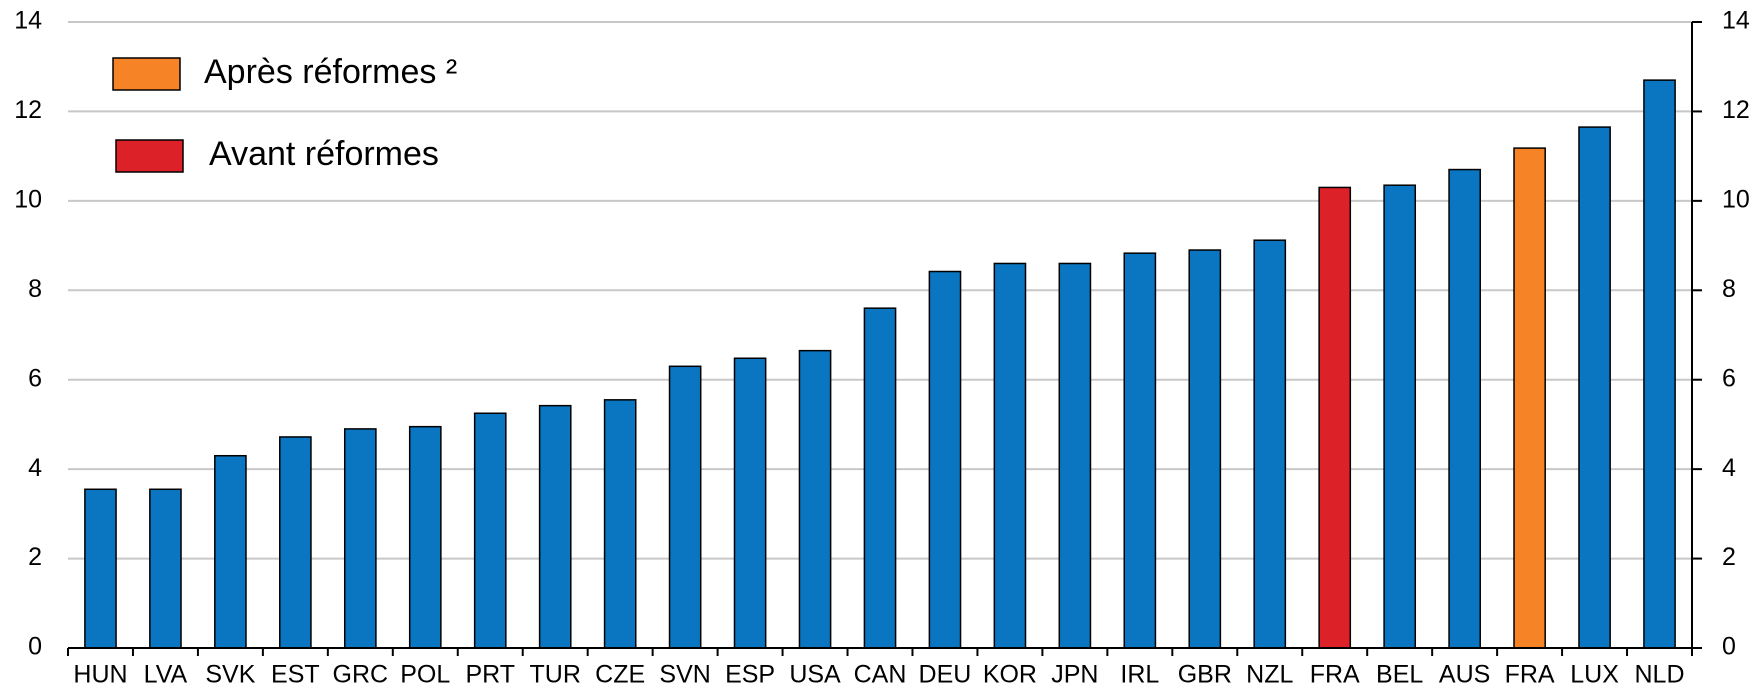 The width and height of the screenshot is (1761, 698). What do you see at coordinates (1010, 675) in the screenshot?
I see `x-tick-label: KOR` at bounding box center [1010, 675].